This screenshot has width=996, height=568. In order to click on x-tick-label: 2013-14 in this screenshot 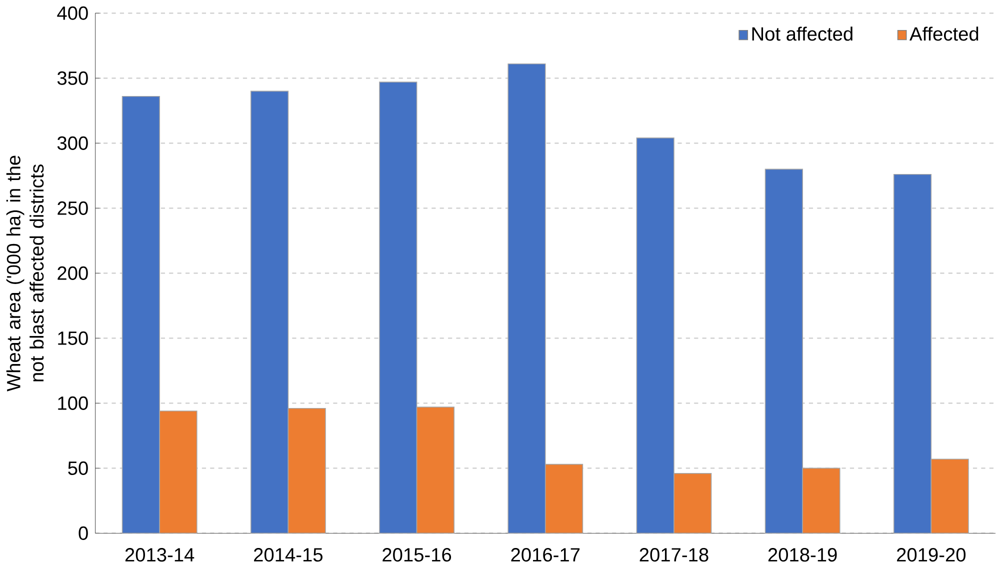, I will do `click(159, 555)`.